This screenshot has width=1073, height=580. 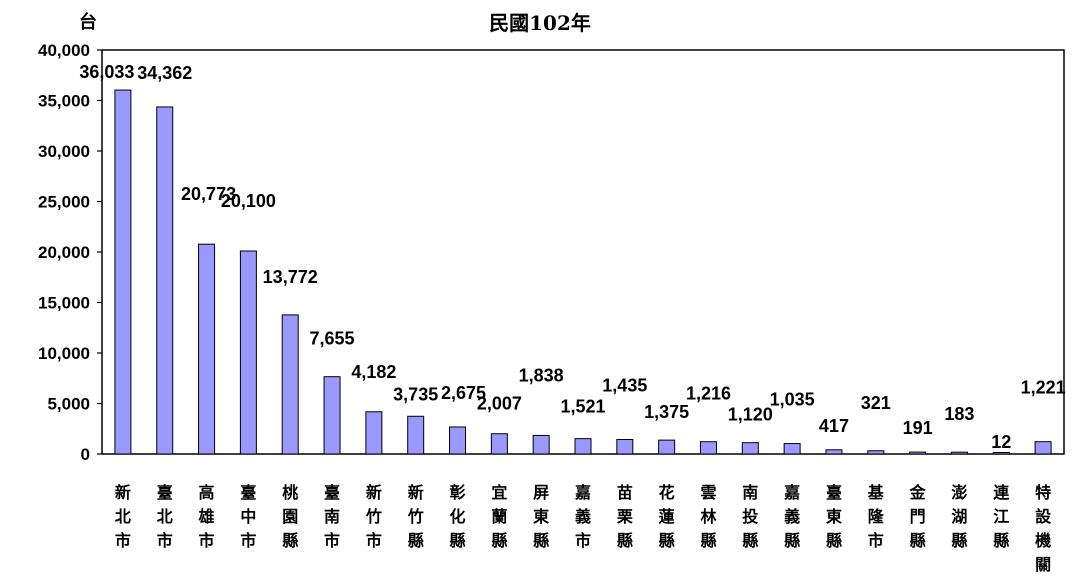 What do you see at coordinates (541, 375) in the screenshot?
I see `data-label: 1,838` at bounding box center [541, 375].